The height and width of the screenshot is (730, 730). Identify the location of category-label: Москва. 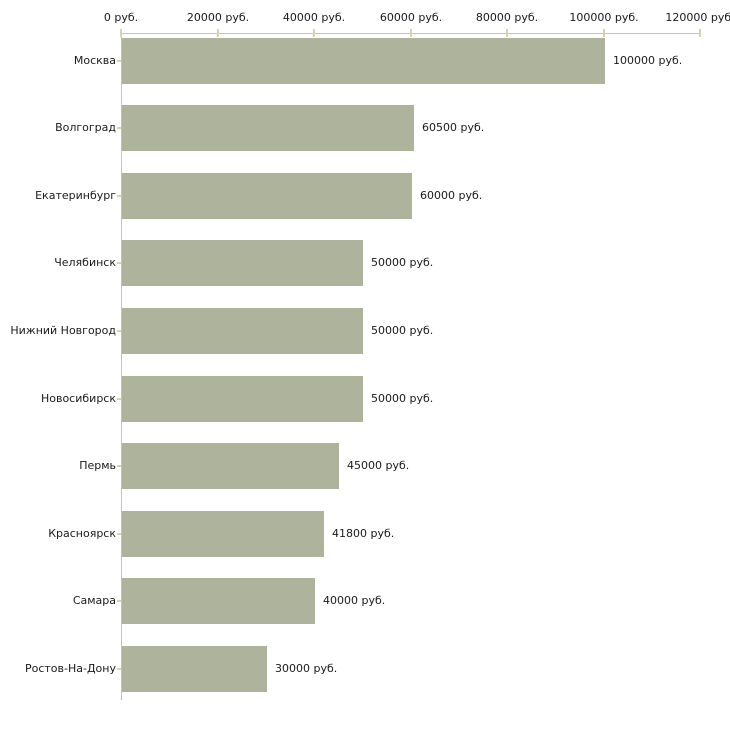
(94, 60).